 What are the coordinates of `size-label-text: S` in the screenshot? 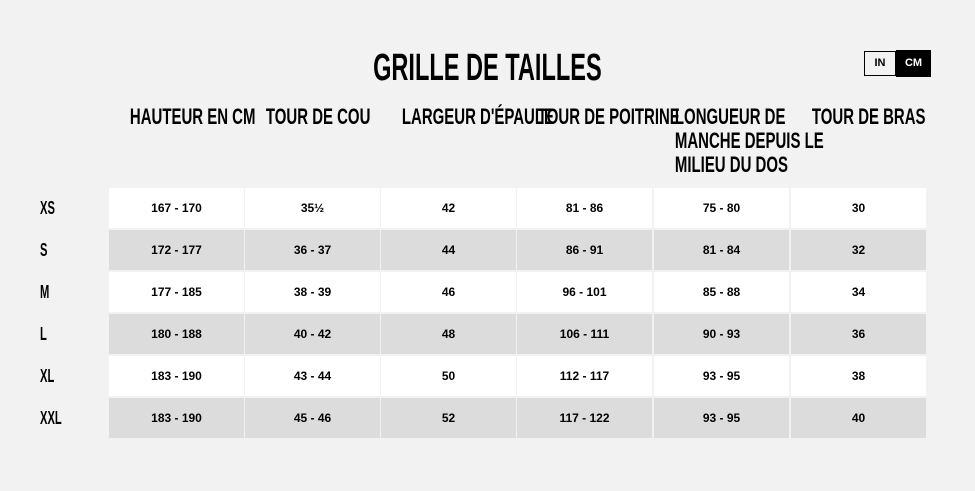 It's located at (44, 250).